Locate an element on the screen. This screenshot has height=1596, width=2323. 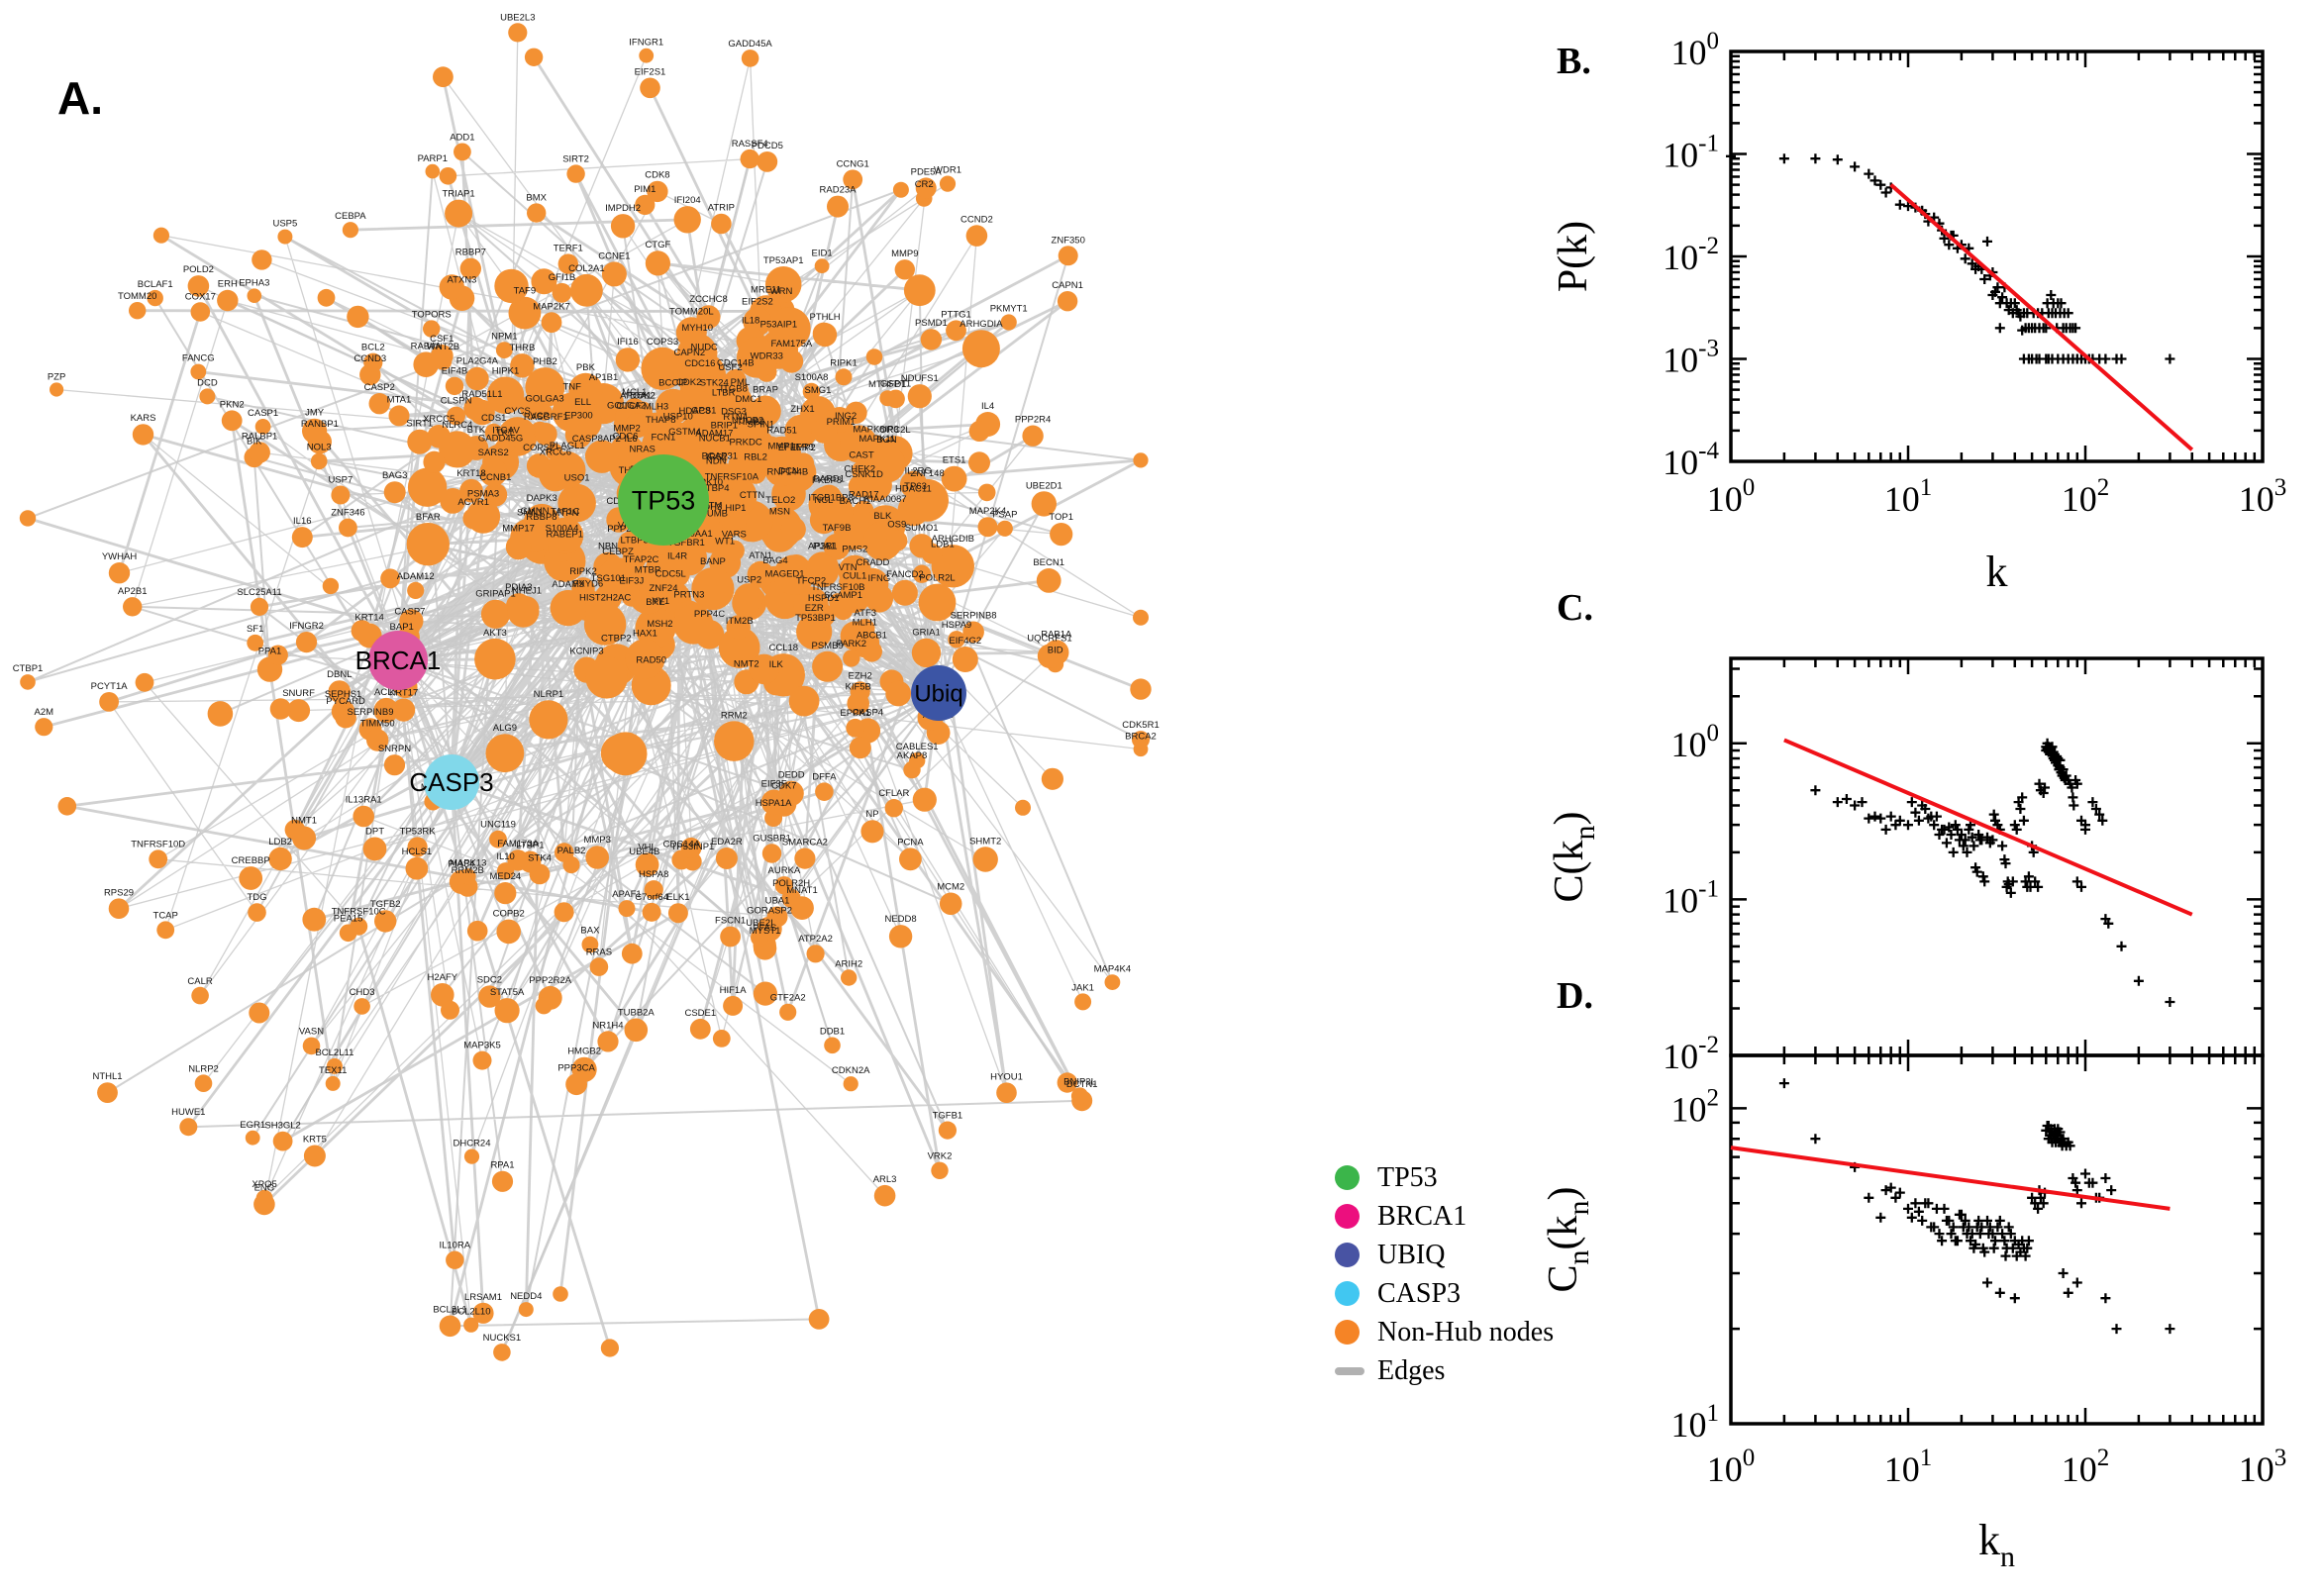
chart-b-frame is located at coordinates (1997, 256).